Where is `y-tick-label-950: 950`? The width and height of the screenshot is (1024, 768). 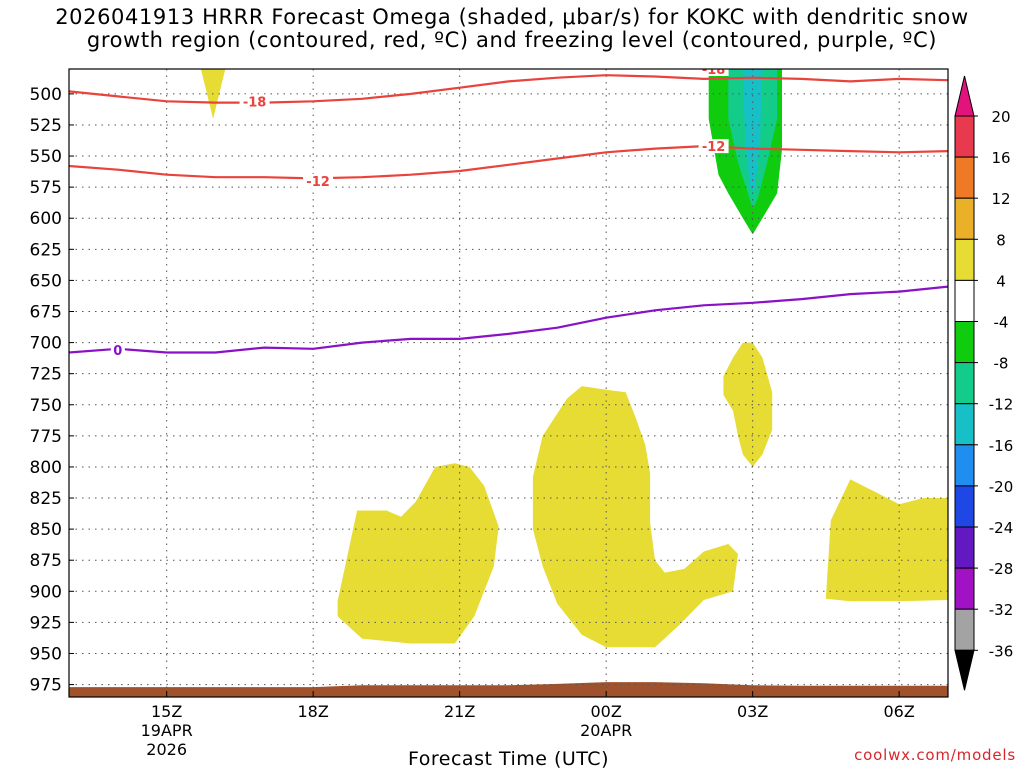
y-tick-label-950: 950 is located at coordinates (46, 654).